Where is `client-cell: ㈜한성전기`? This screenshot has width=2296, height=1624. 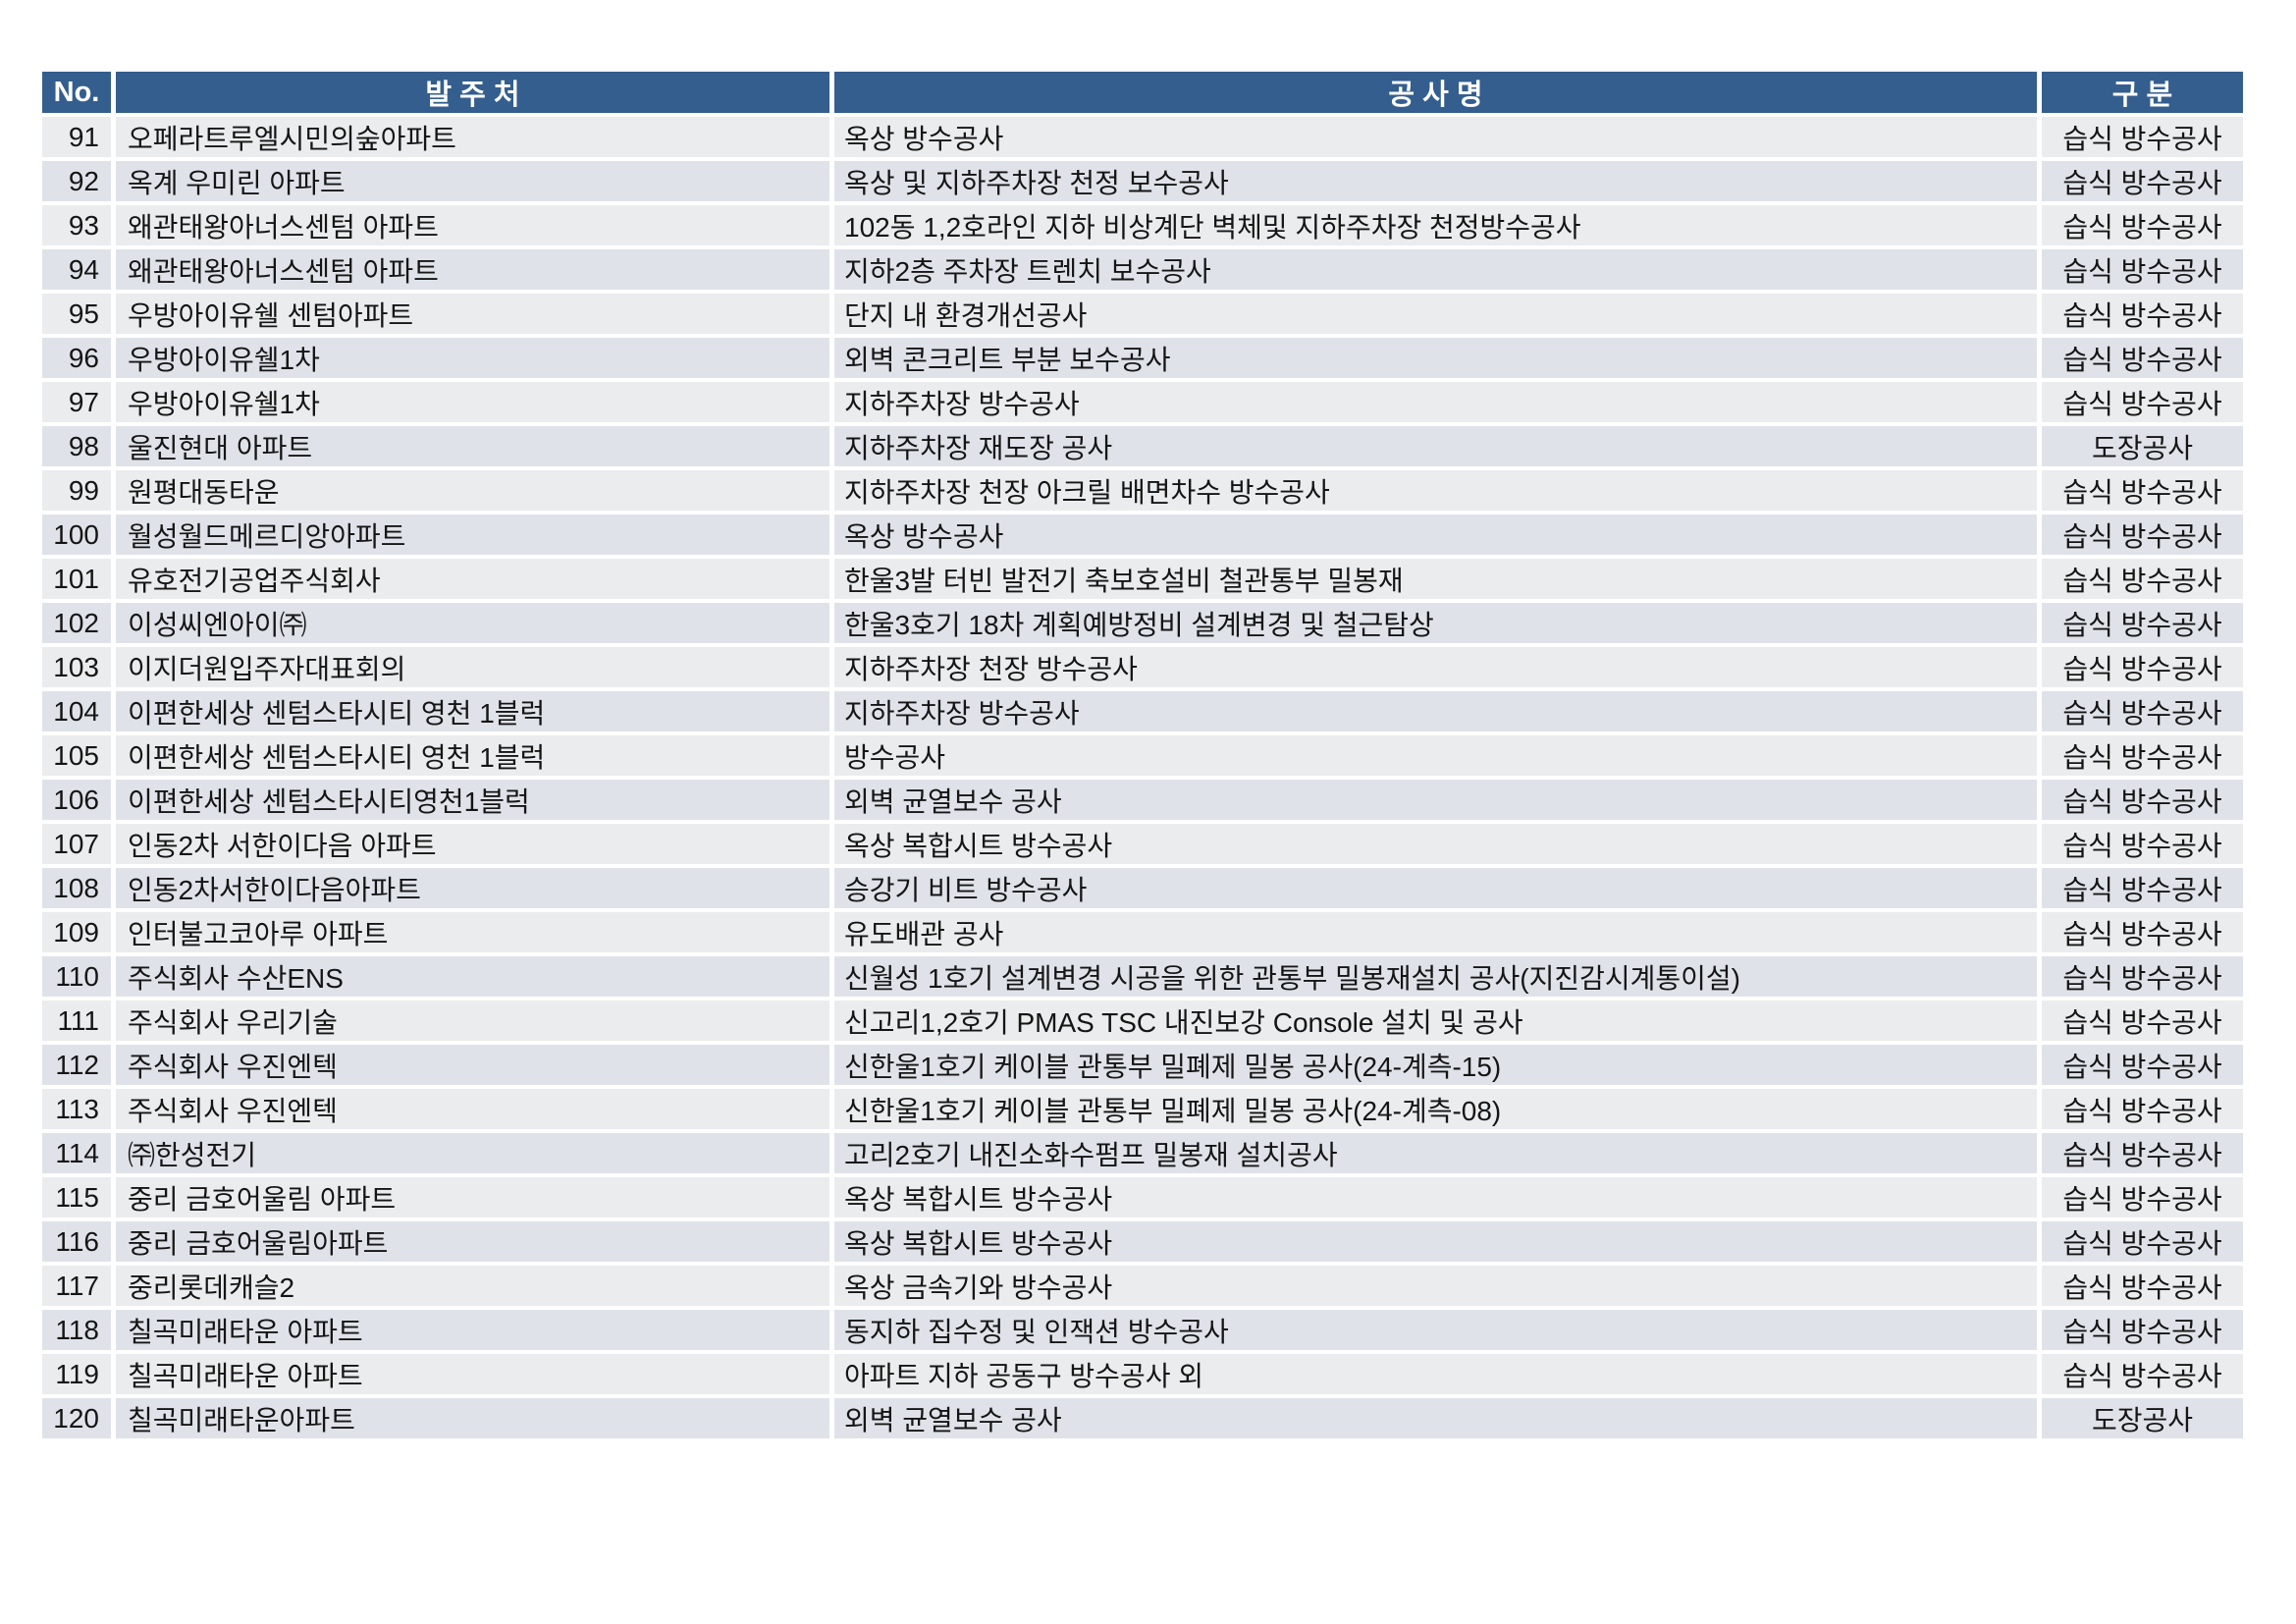
client-cell: ㈜한성전기 is located at coordinates (472, 1153).